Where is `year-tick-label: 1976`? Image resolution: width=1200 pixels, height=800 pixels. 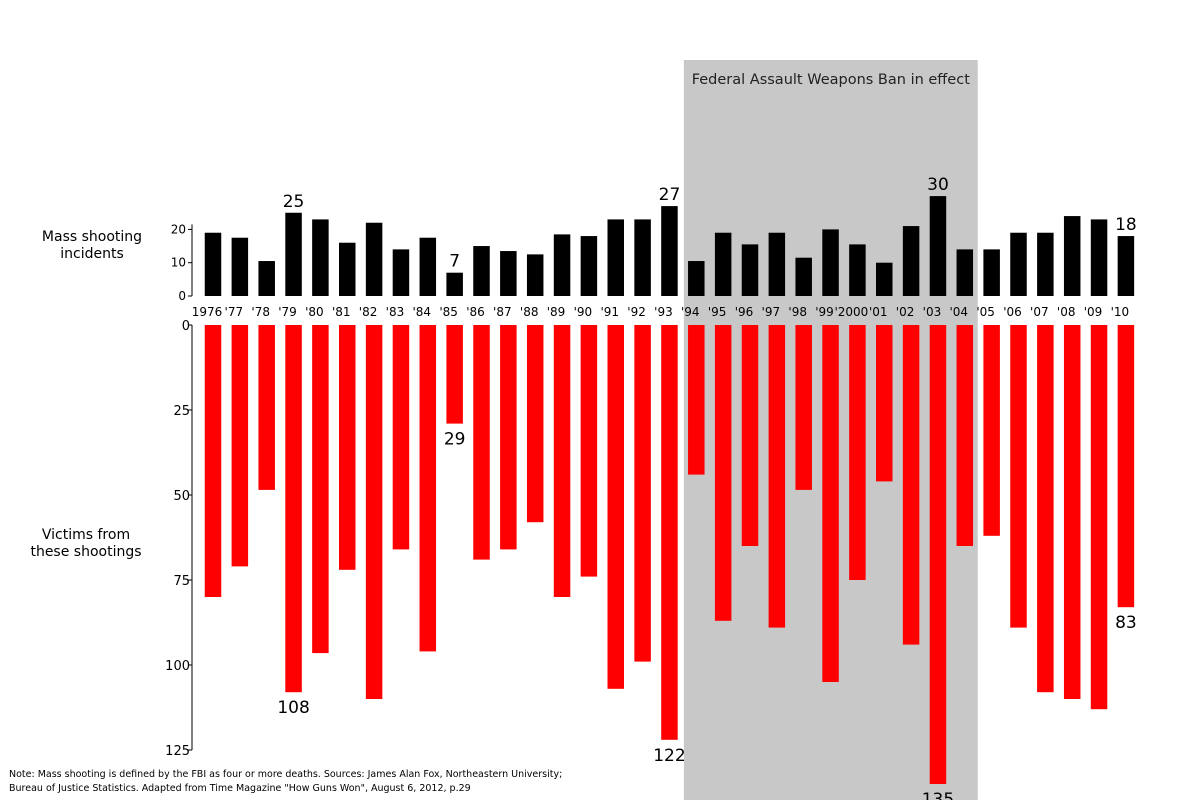 year-tick-label: 1976 is located at coordinates (207, 312).